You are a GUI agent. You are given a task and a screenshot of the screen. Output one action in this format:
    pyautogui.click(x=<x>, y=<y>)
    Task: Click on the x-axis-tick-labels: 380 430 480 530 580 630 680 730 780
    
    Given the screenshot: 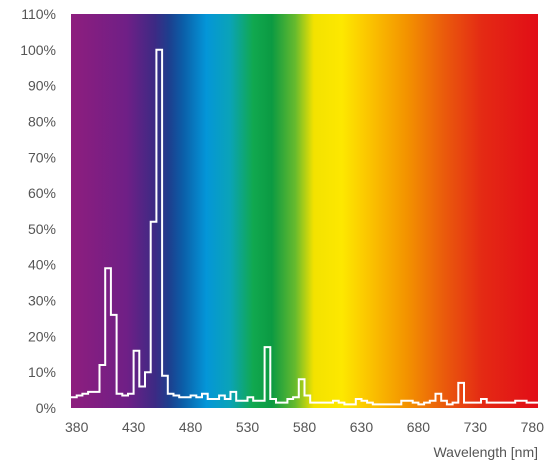 What is the action you would take?
    pyautogui.click(x=304, y=427)
    